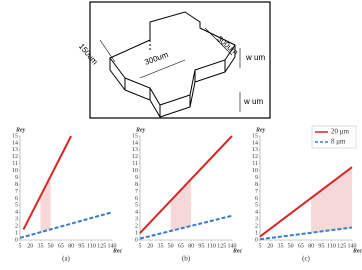  I want to click on dim-label: 150um, so click(88, 54).